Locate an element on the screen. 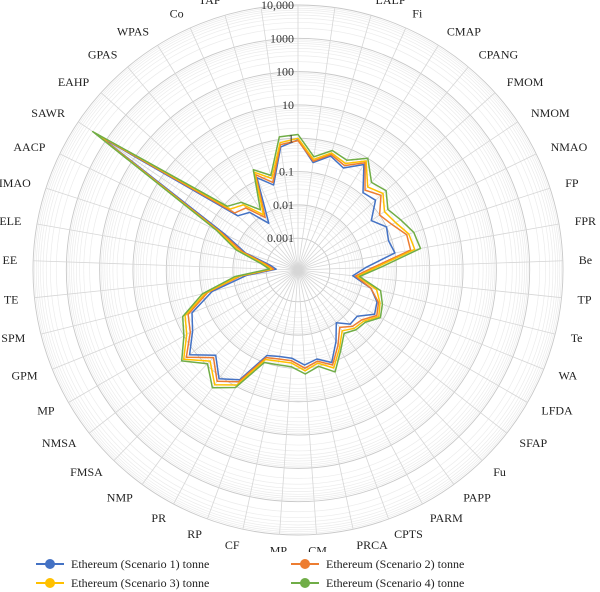  legend-item-scenario-2: Ethereum (Scenario 2) tonne is located at coordinates (377, 564).